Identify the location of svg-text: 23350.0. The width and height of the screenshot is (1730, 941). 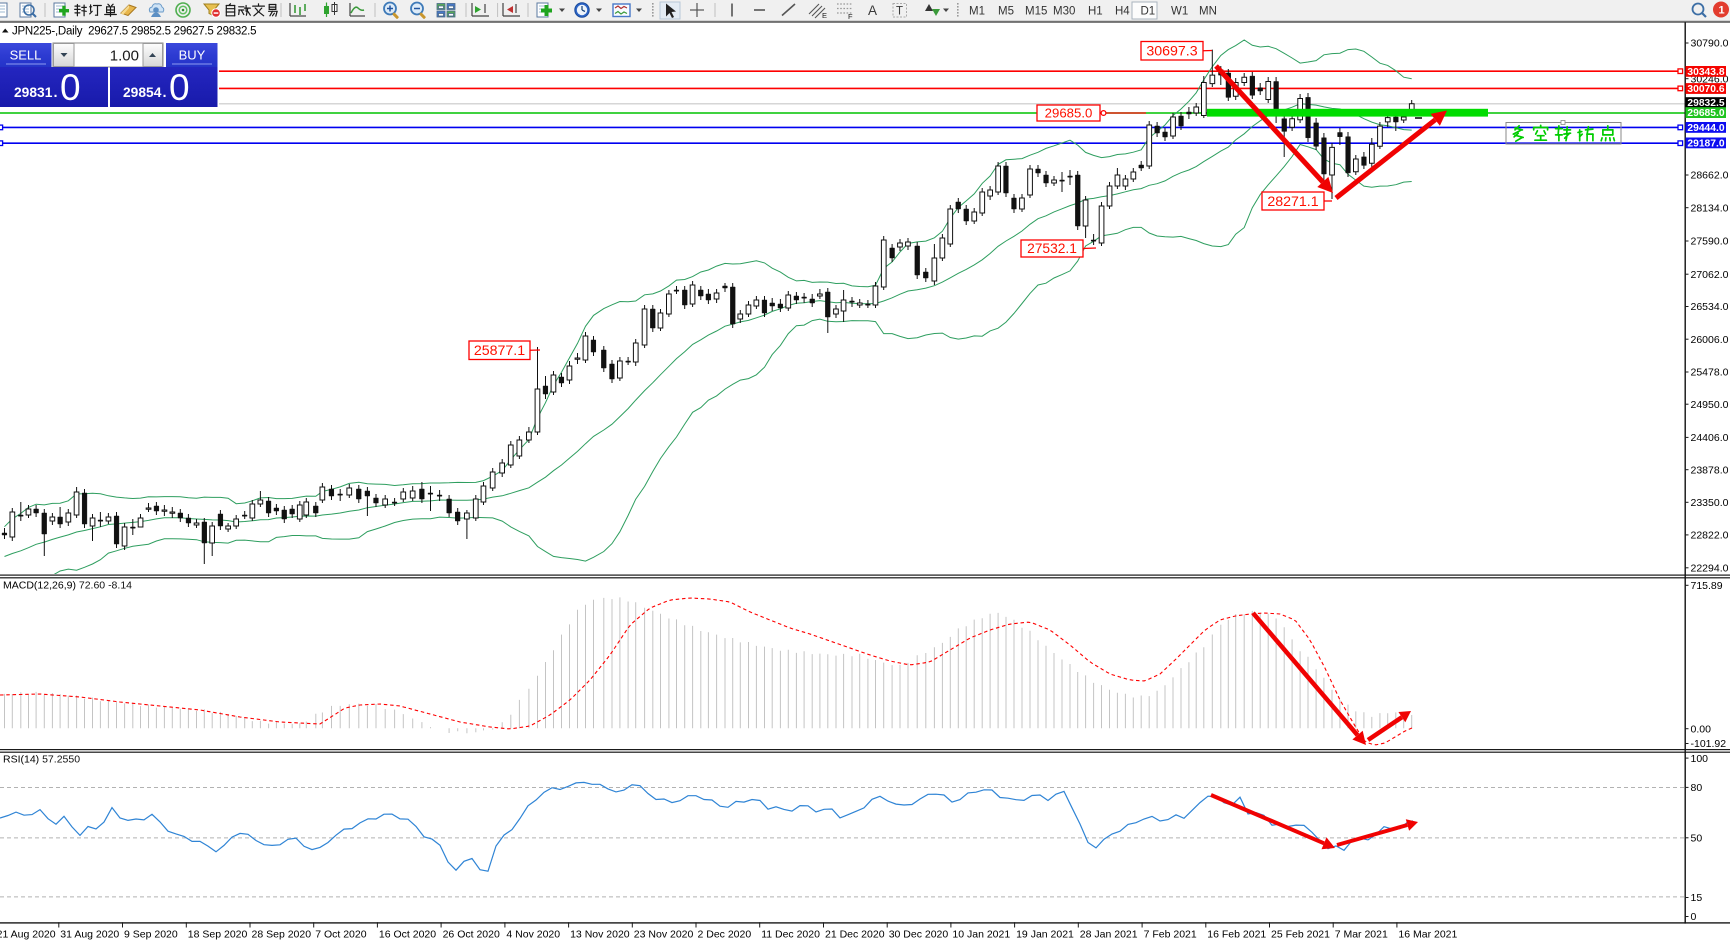
(1710, 503).